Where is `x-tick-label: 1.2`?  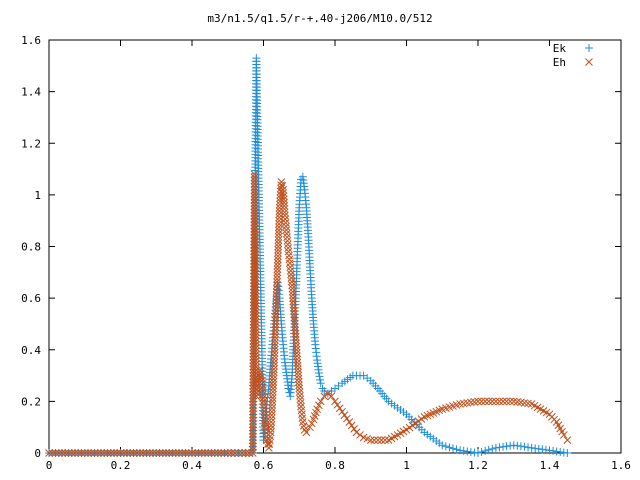 x-tick-label: 1.2 is located at coordinates (478, 465).